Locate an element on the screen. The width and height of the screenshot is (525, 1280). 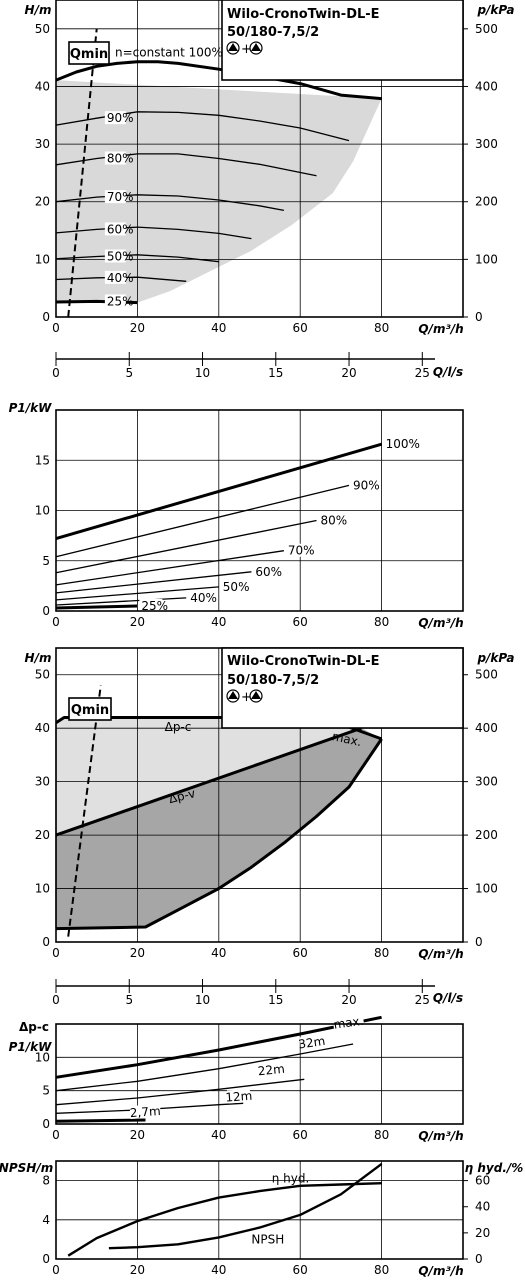
dp-power-tick-labels: 0 20 40 60 80 0 5 10 is located at coordinates (212, 1096).